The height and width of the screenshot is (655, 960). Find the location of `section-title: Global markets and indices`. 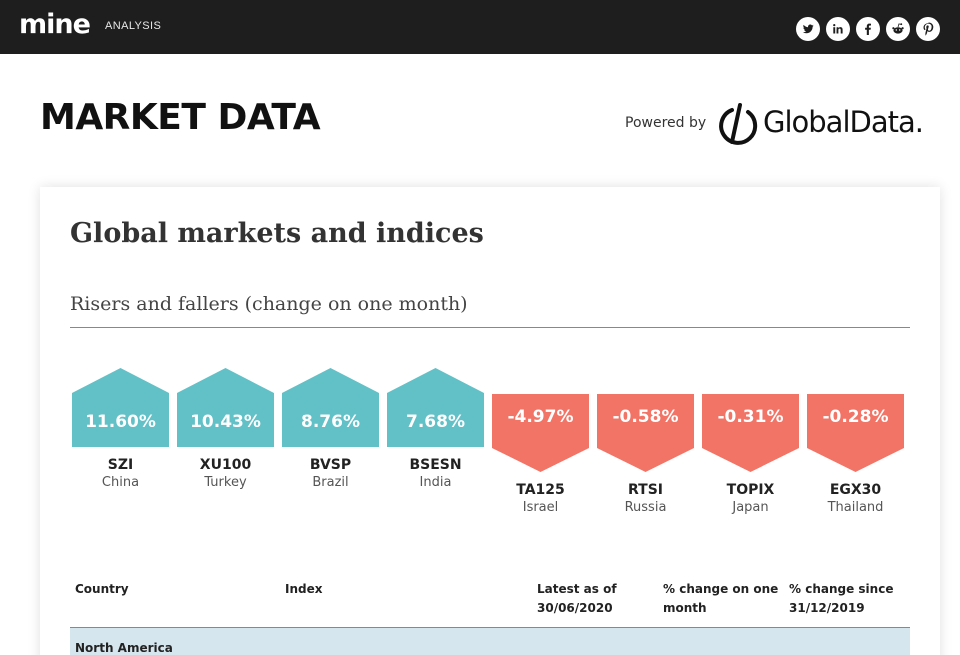

section-title: Global markets and indices is located at coordinates (277, 233).